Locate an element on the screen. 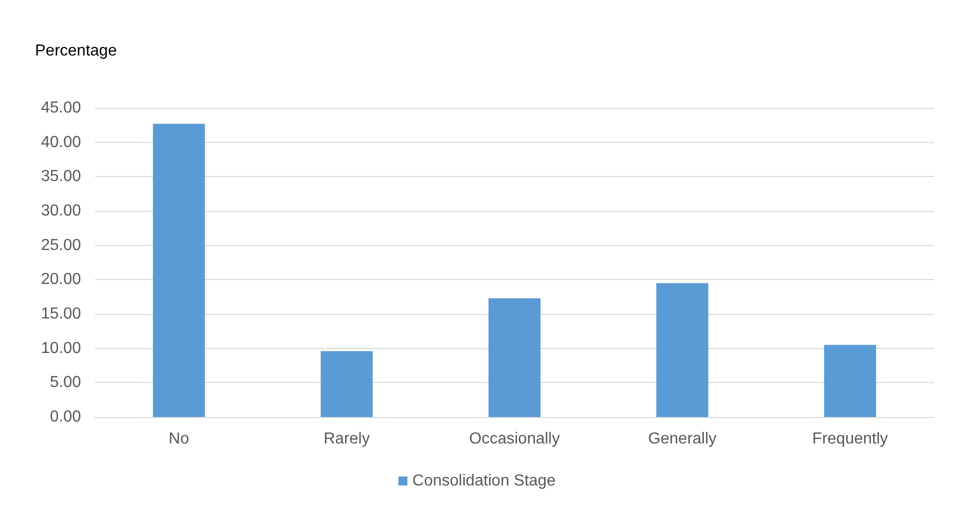 This screenshot has height=506, width=954. y-tick-label: 5.00 is located at coordinates (66, 383).